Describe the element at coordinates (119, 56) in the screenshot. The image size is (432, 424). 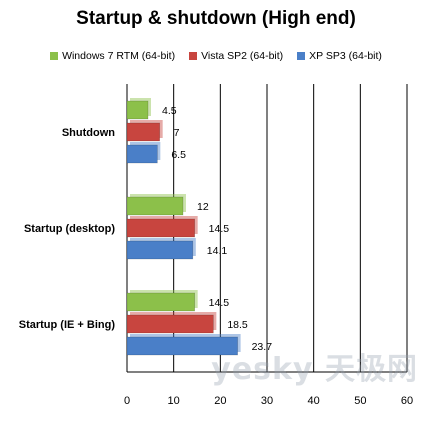
I see `legend-label: Windows 7 RTM (64-bit)` at that location.